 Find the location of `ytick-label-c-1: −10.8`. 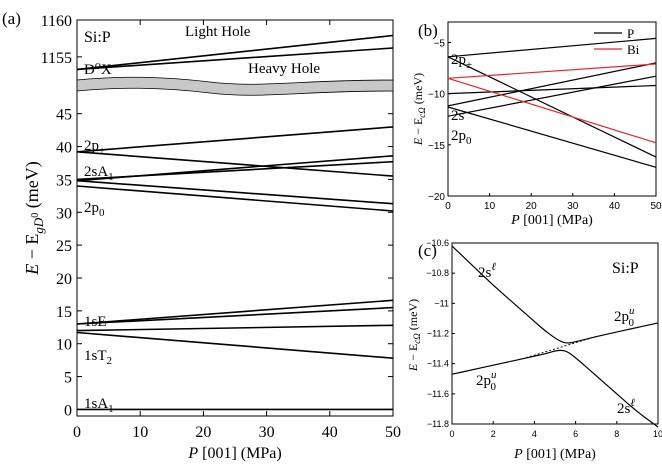

ytick-label-c-1: −10.8 is located at coordinates (437, 273).